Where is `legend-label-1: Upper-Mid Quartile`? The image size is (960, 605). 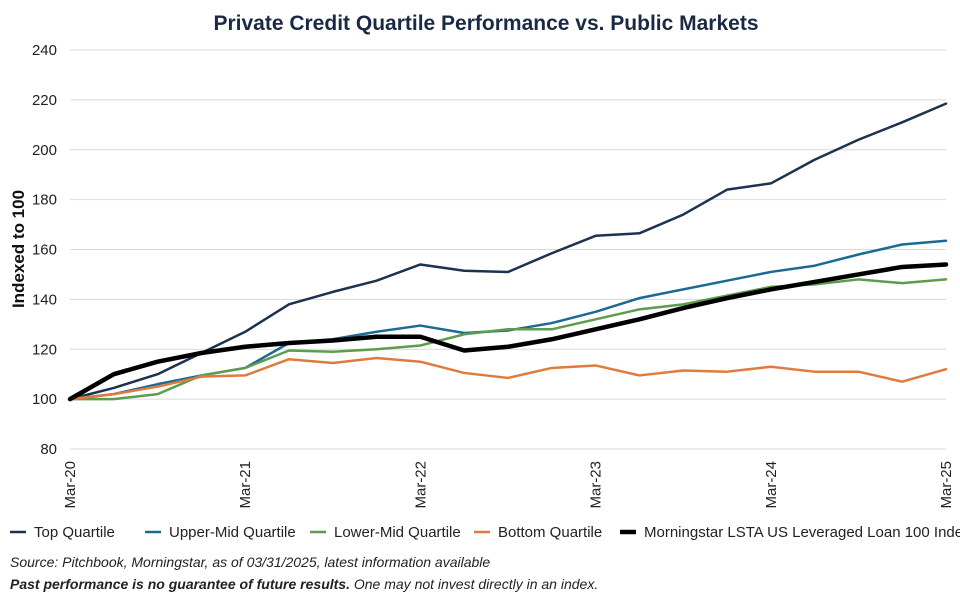 legend-label-1: Upper-Mid Quartile is located at coordinates (232, 532).